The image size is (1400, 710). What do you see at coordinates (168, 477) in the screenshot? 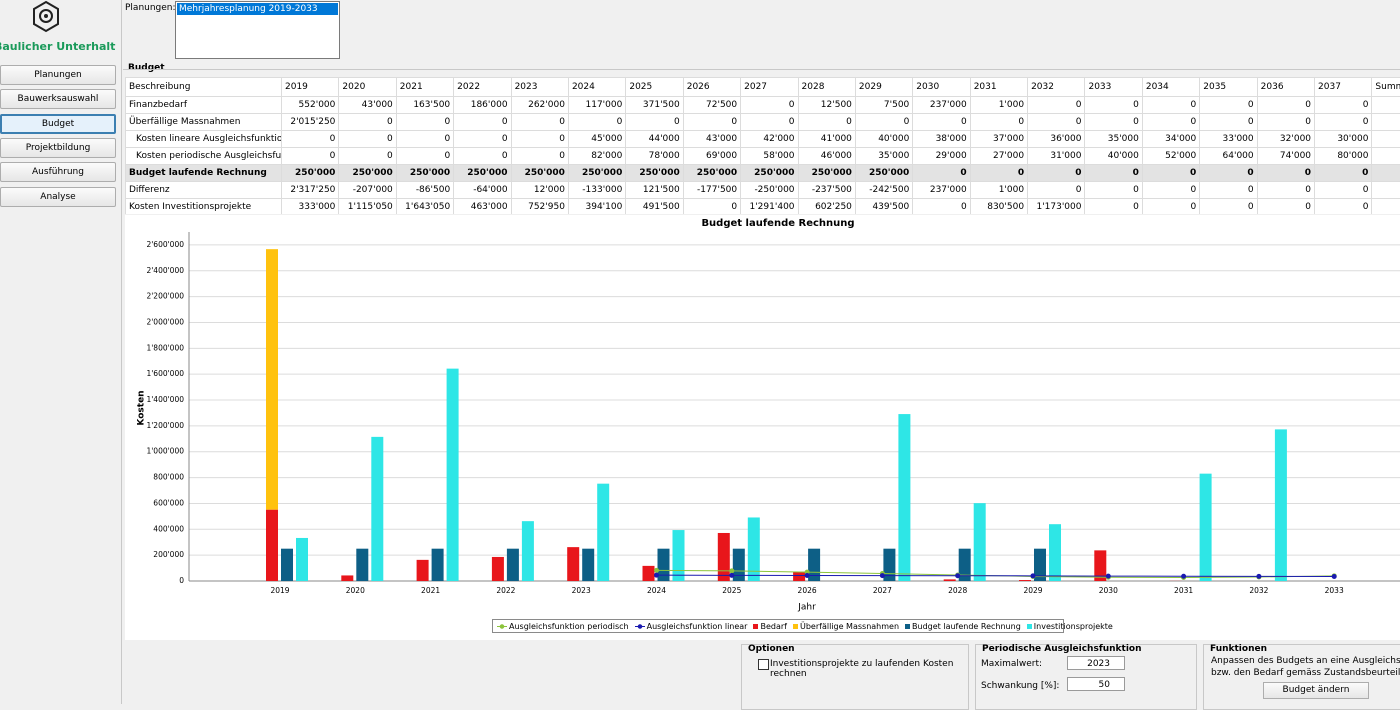
I see `y-tick-label: 800'000` at bounding box center [168, 477].